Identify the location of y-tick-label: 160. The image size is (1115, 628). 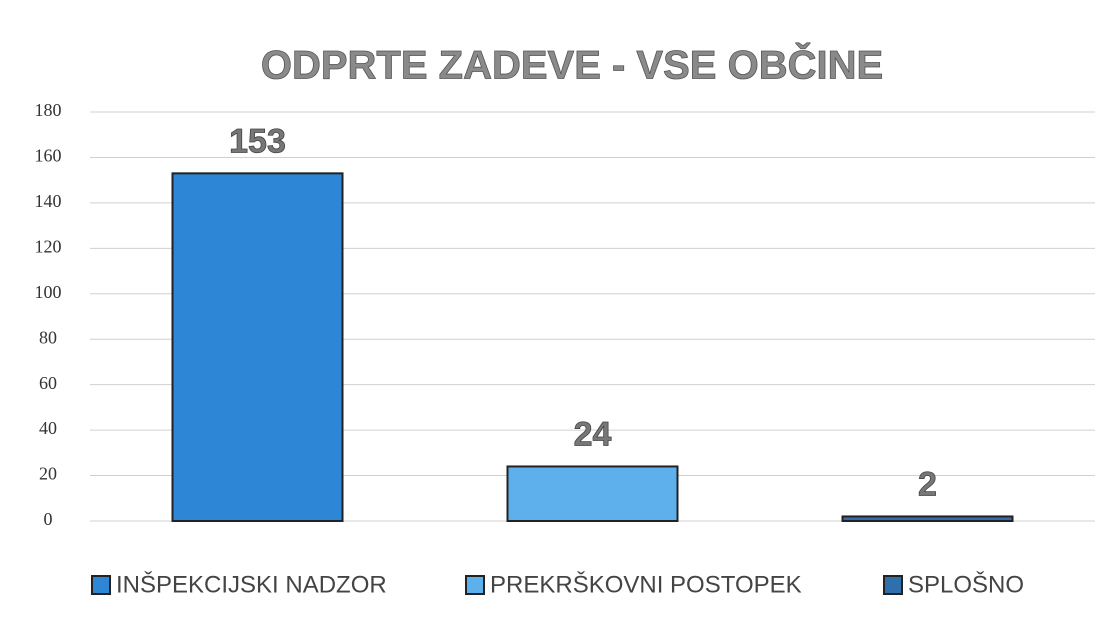
(48, 156).